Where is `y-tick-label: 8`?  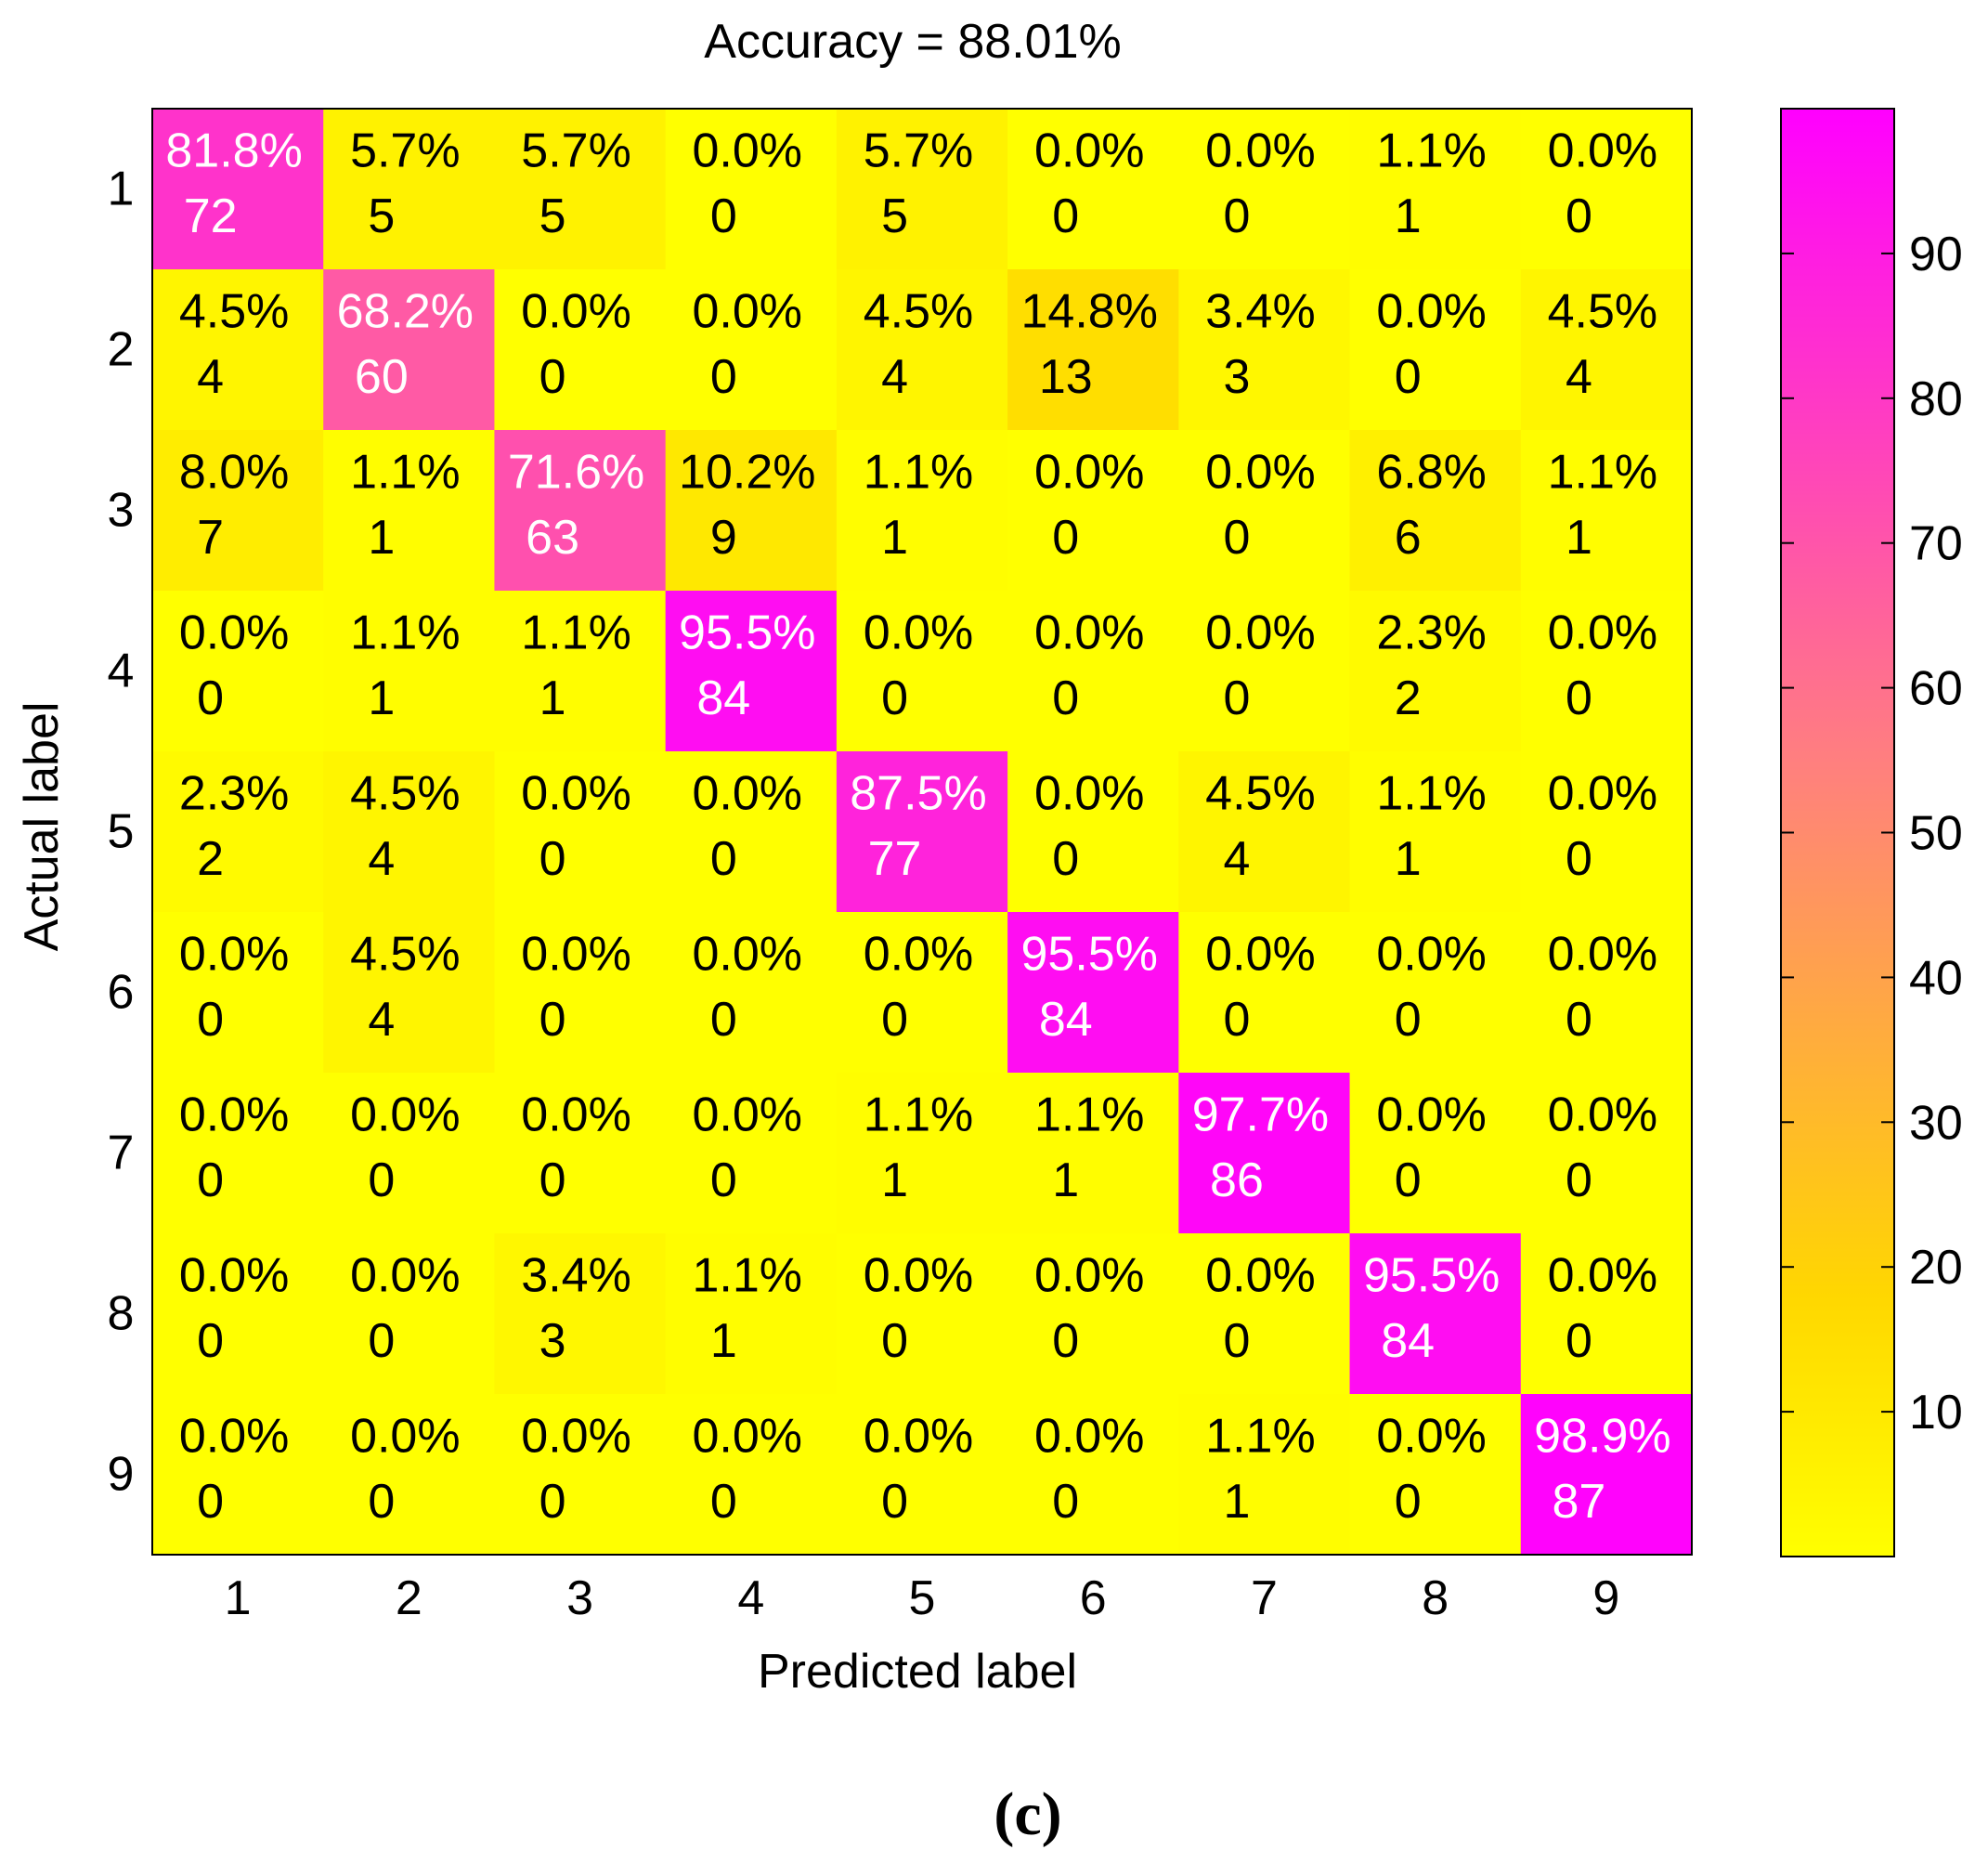
y-tick-label: 8 is located at coordinates (121, 1314).